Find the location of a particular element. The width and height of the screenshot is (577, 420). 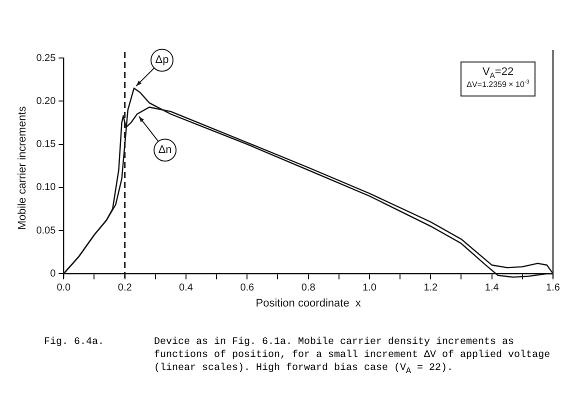

annotation: Δn is located at coordinates (165, 150).